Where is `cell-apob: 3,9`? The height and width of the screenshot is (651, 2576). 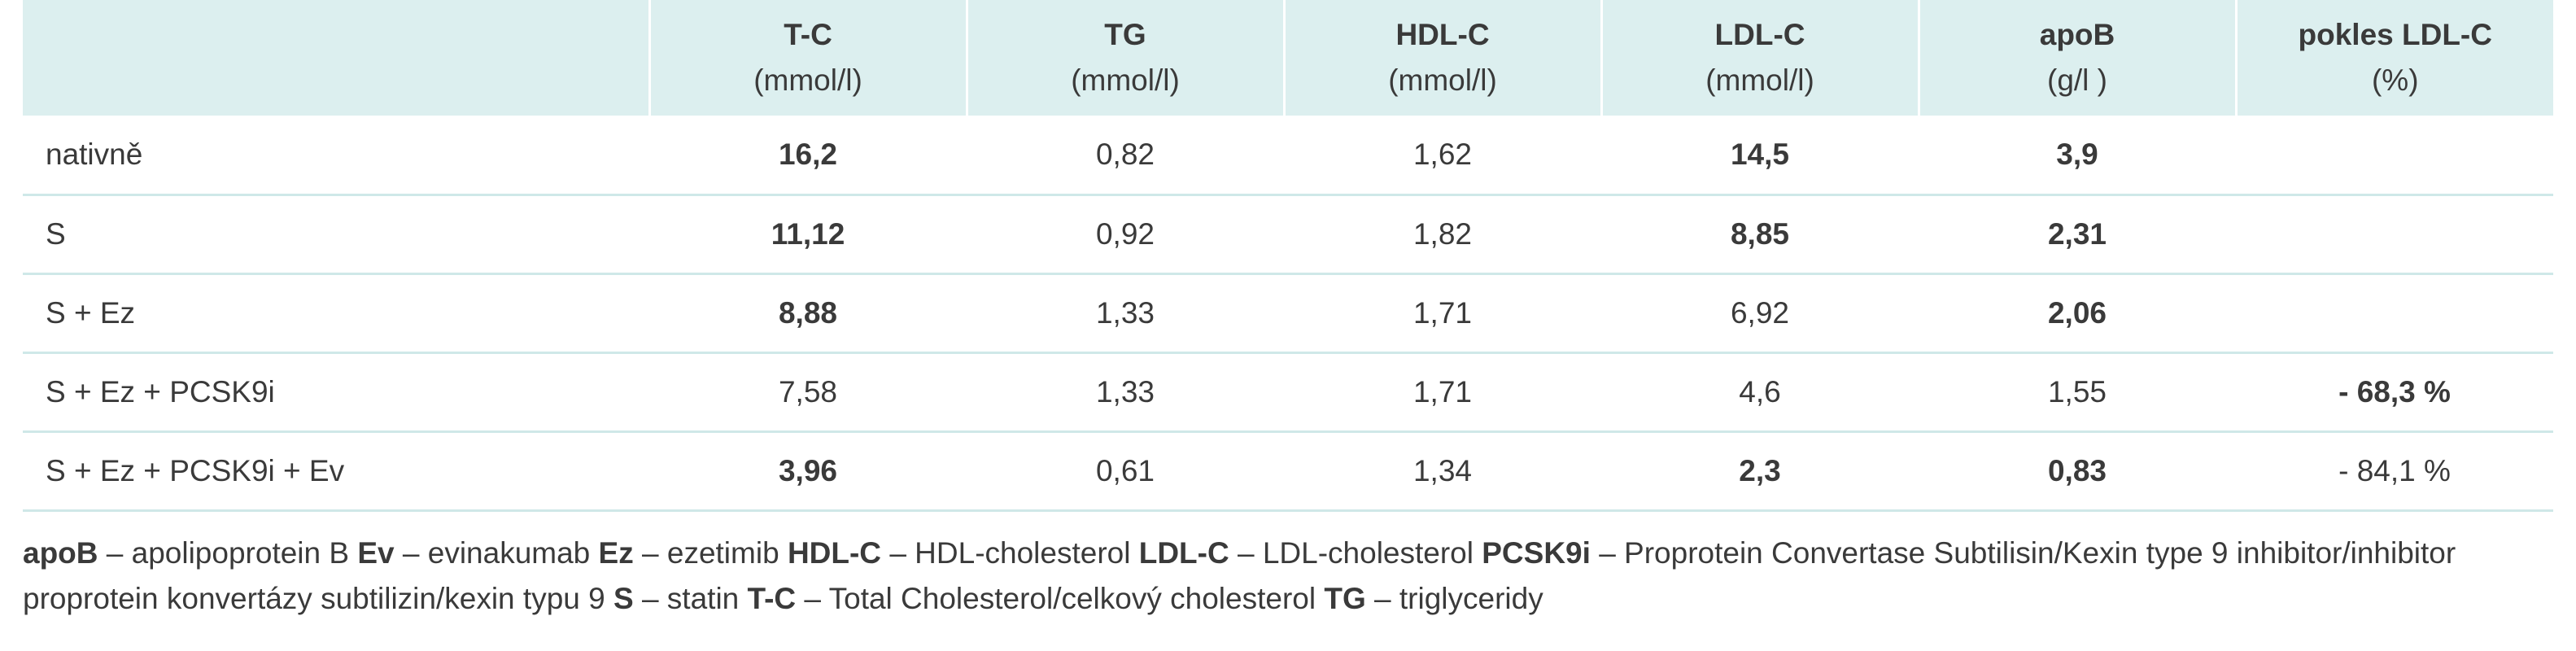
cell-apob: 3,9 is located at coordinates (2077, 154).